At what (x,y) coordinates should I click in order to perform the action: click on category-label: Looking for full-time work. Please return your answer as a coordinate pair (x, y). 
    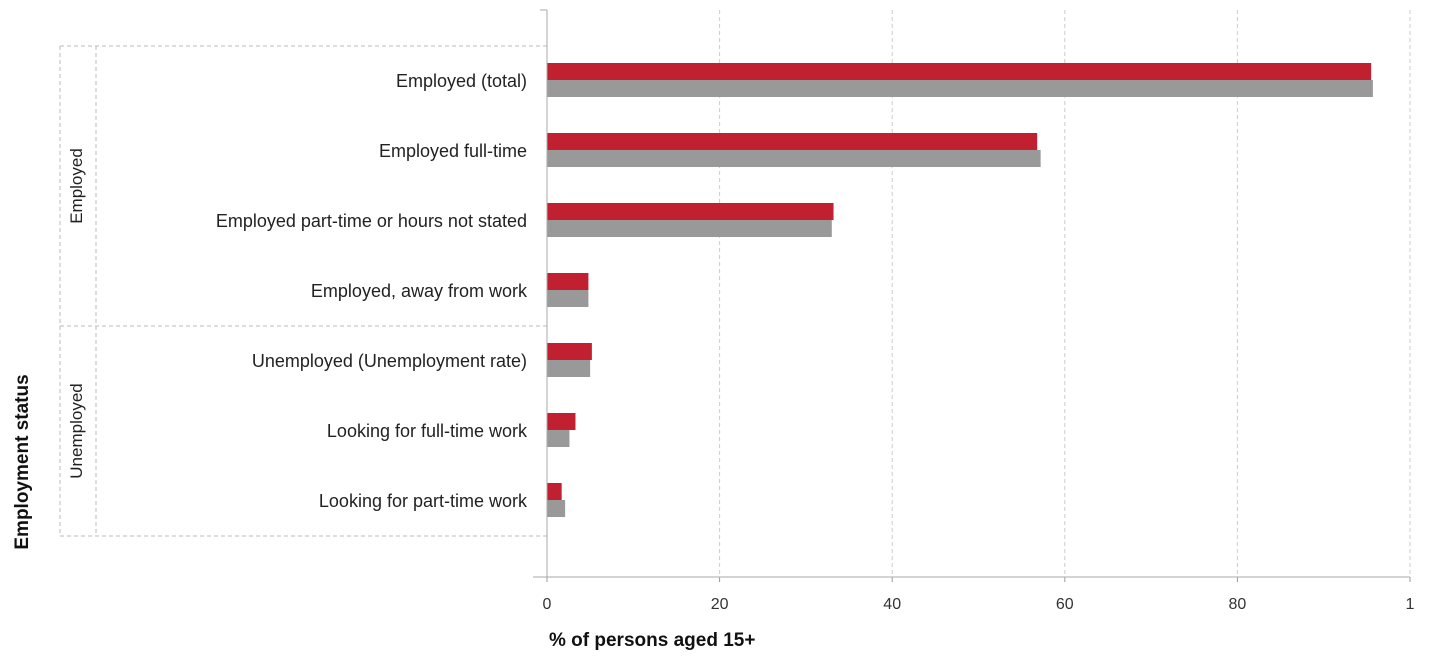
    Looking at the image, I should click on (427, 431).